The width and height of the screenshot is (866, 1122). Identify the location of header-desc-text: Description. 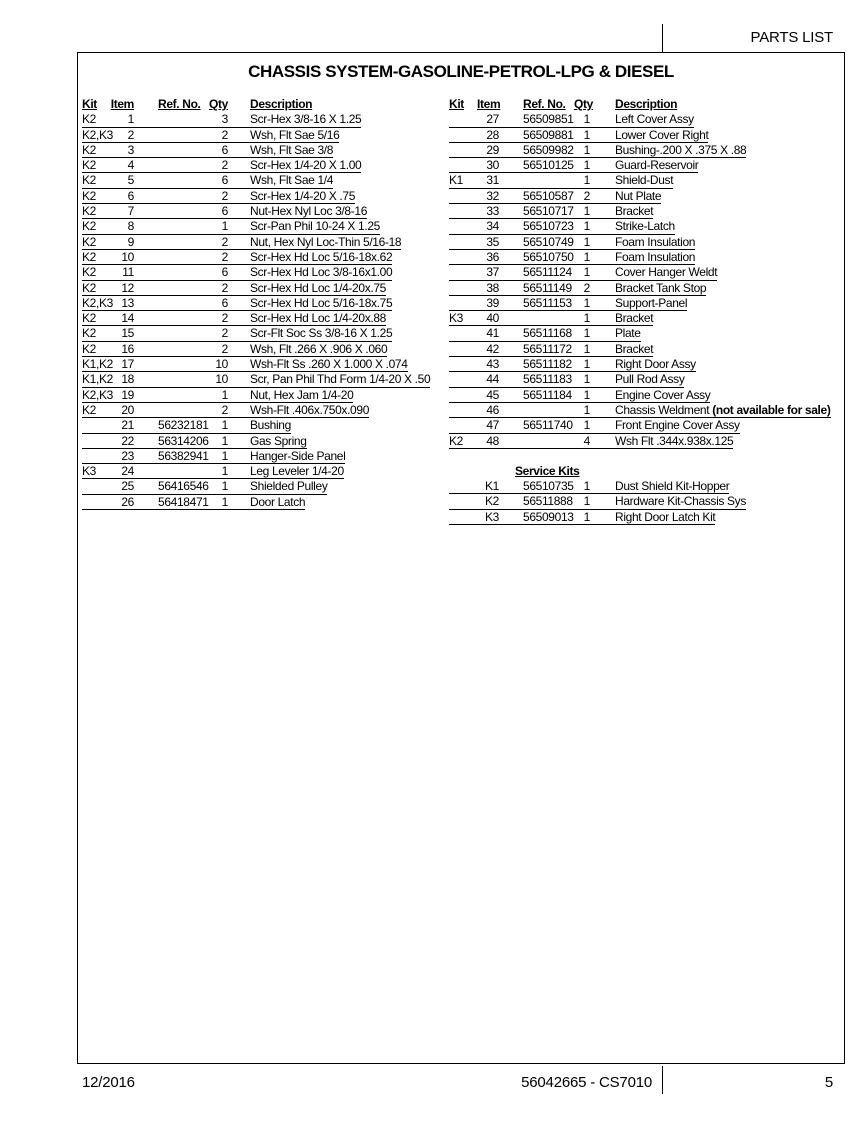
(646, 104).